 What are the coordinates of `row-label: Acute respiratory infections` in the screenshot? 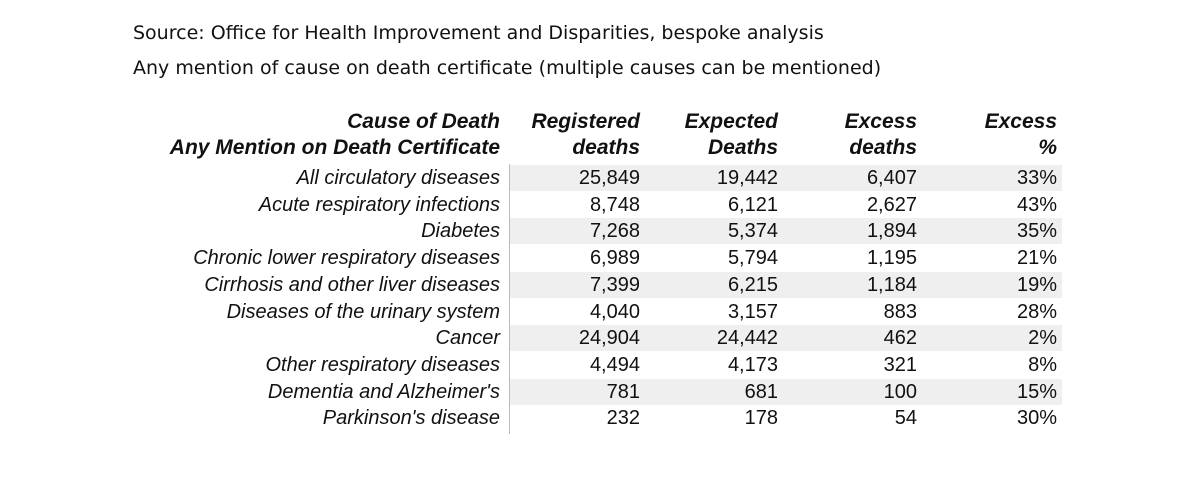 It's located at (379, 204).